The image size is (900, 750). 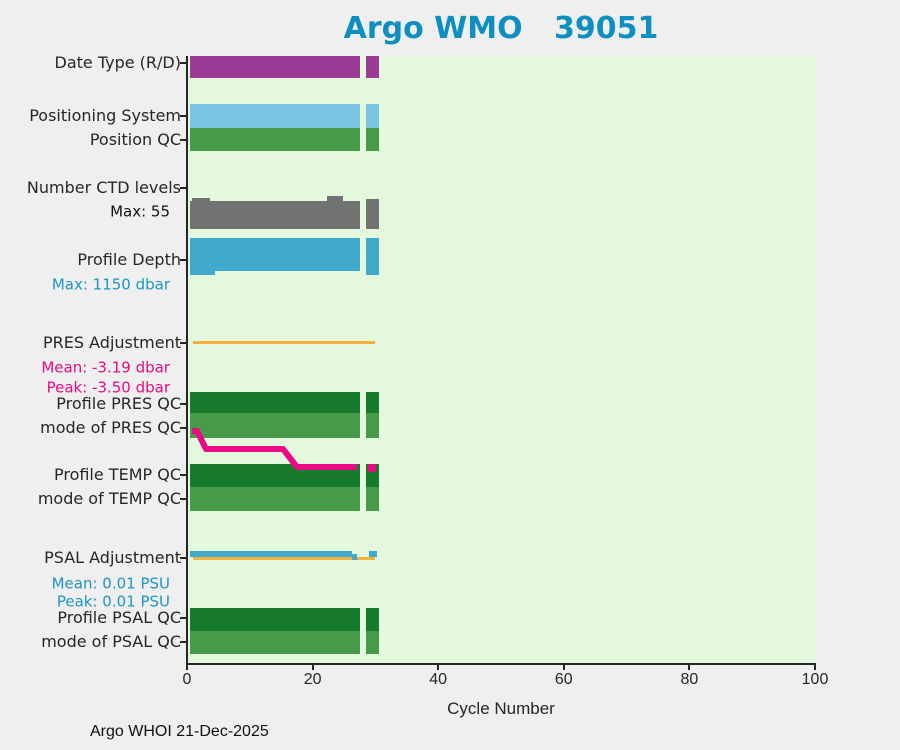 What do you see at coordinates (689, 679) in the screenshot?
I see `x-tick-label: 80` at bounding box center [689, 679].